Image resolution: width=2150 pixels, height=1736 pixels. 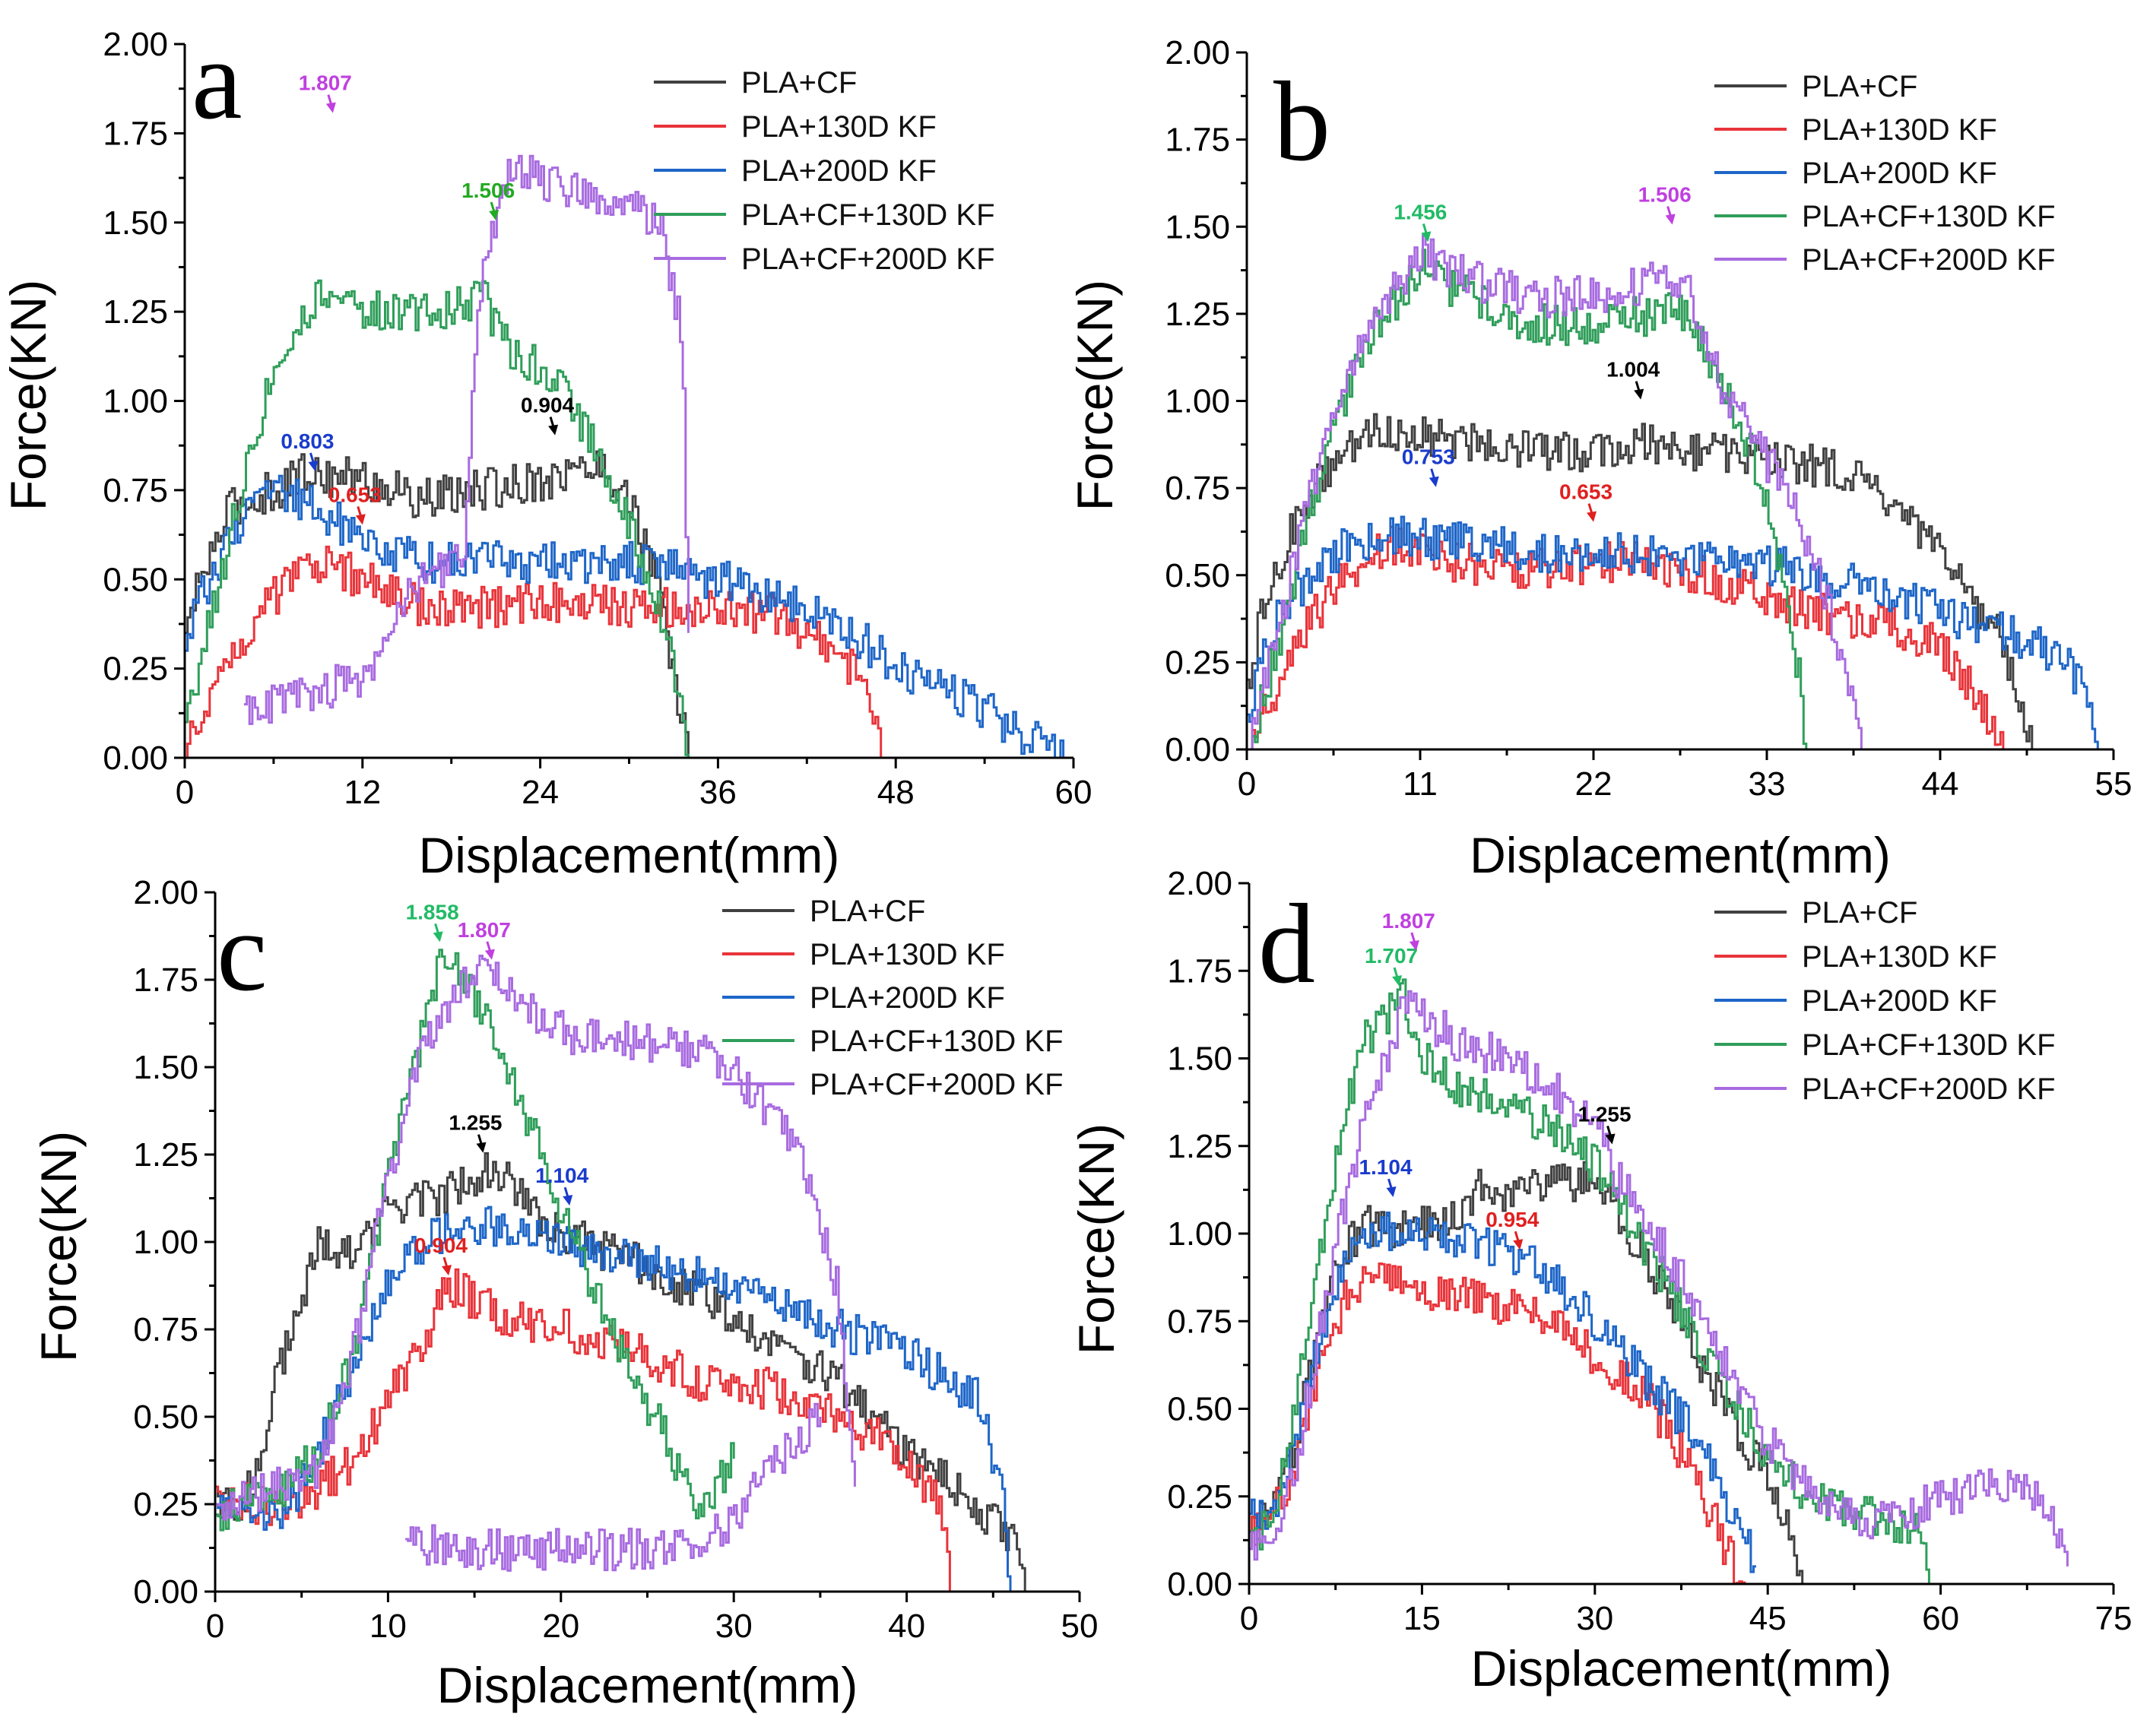 I want to click on x-axis-title: Displacement(mm), so click(x=1681, y=1668).